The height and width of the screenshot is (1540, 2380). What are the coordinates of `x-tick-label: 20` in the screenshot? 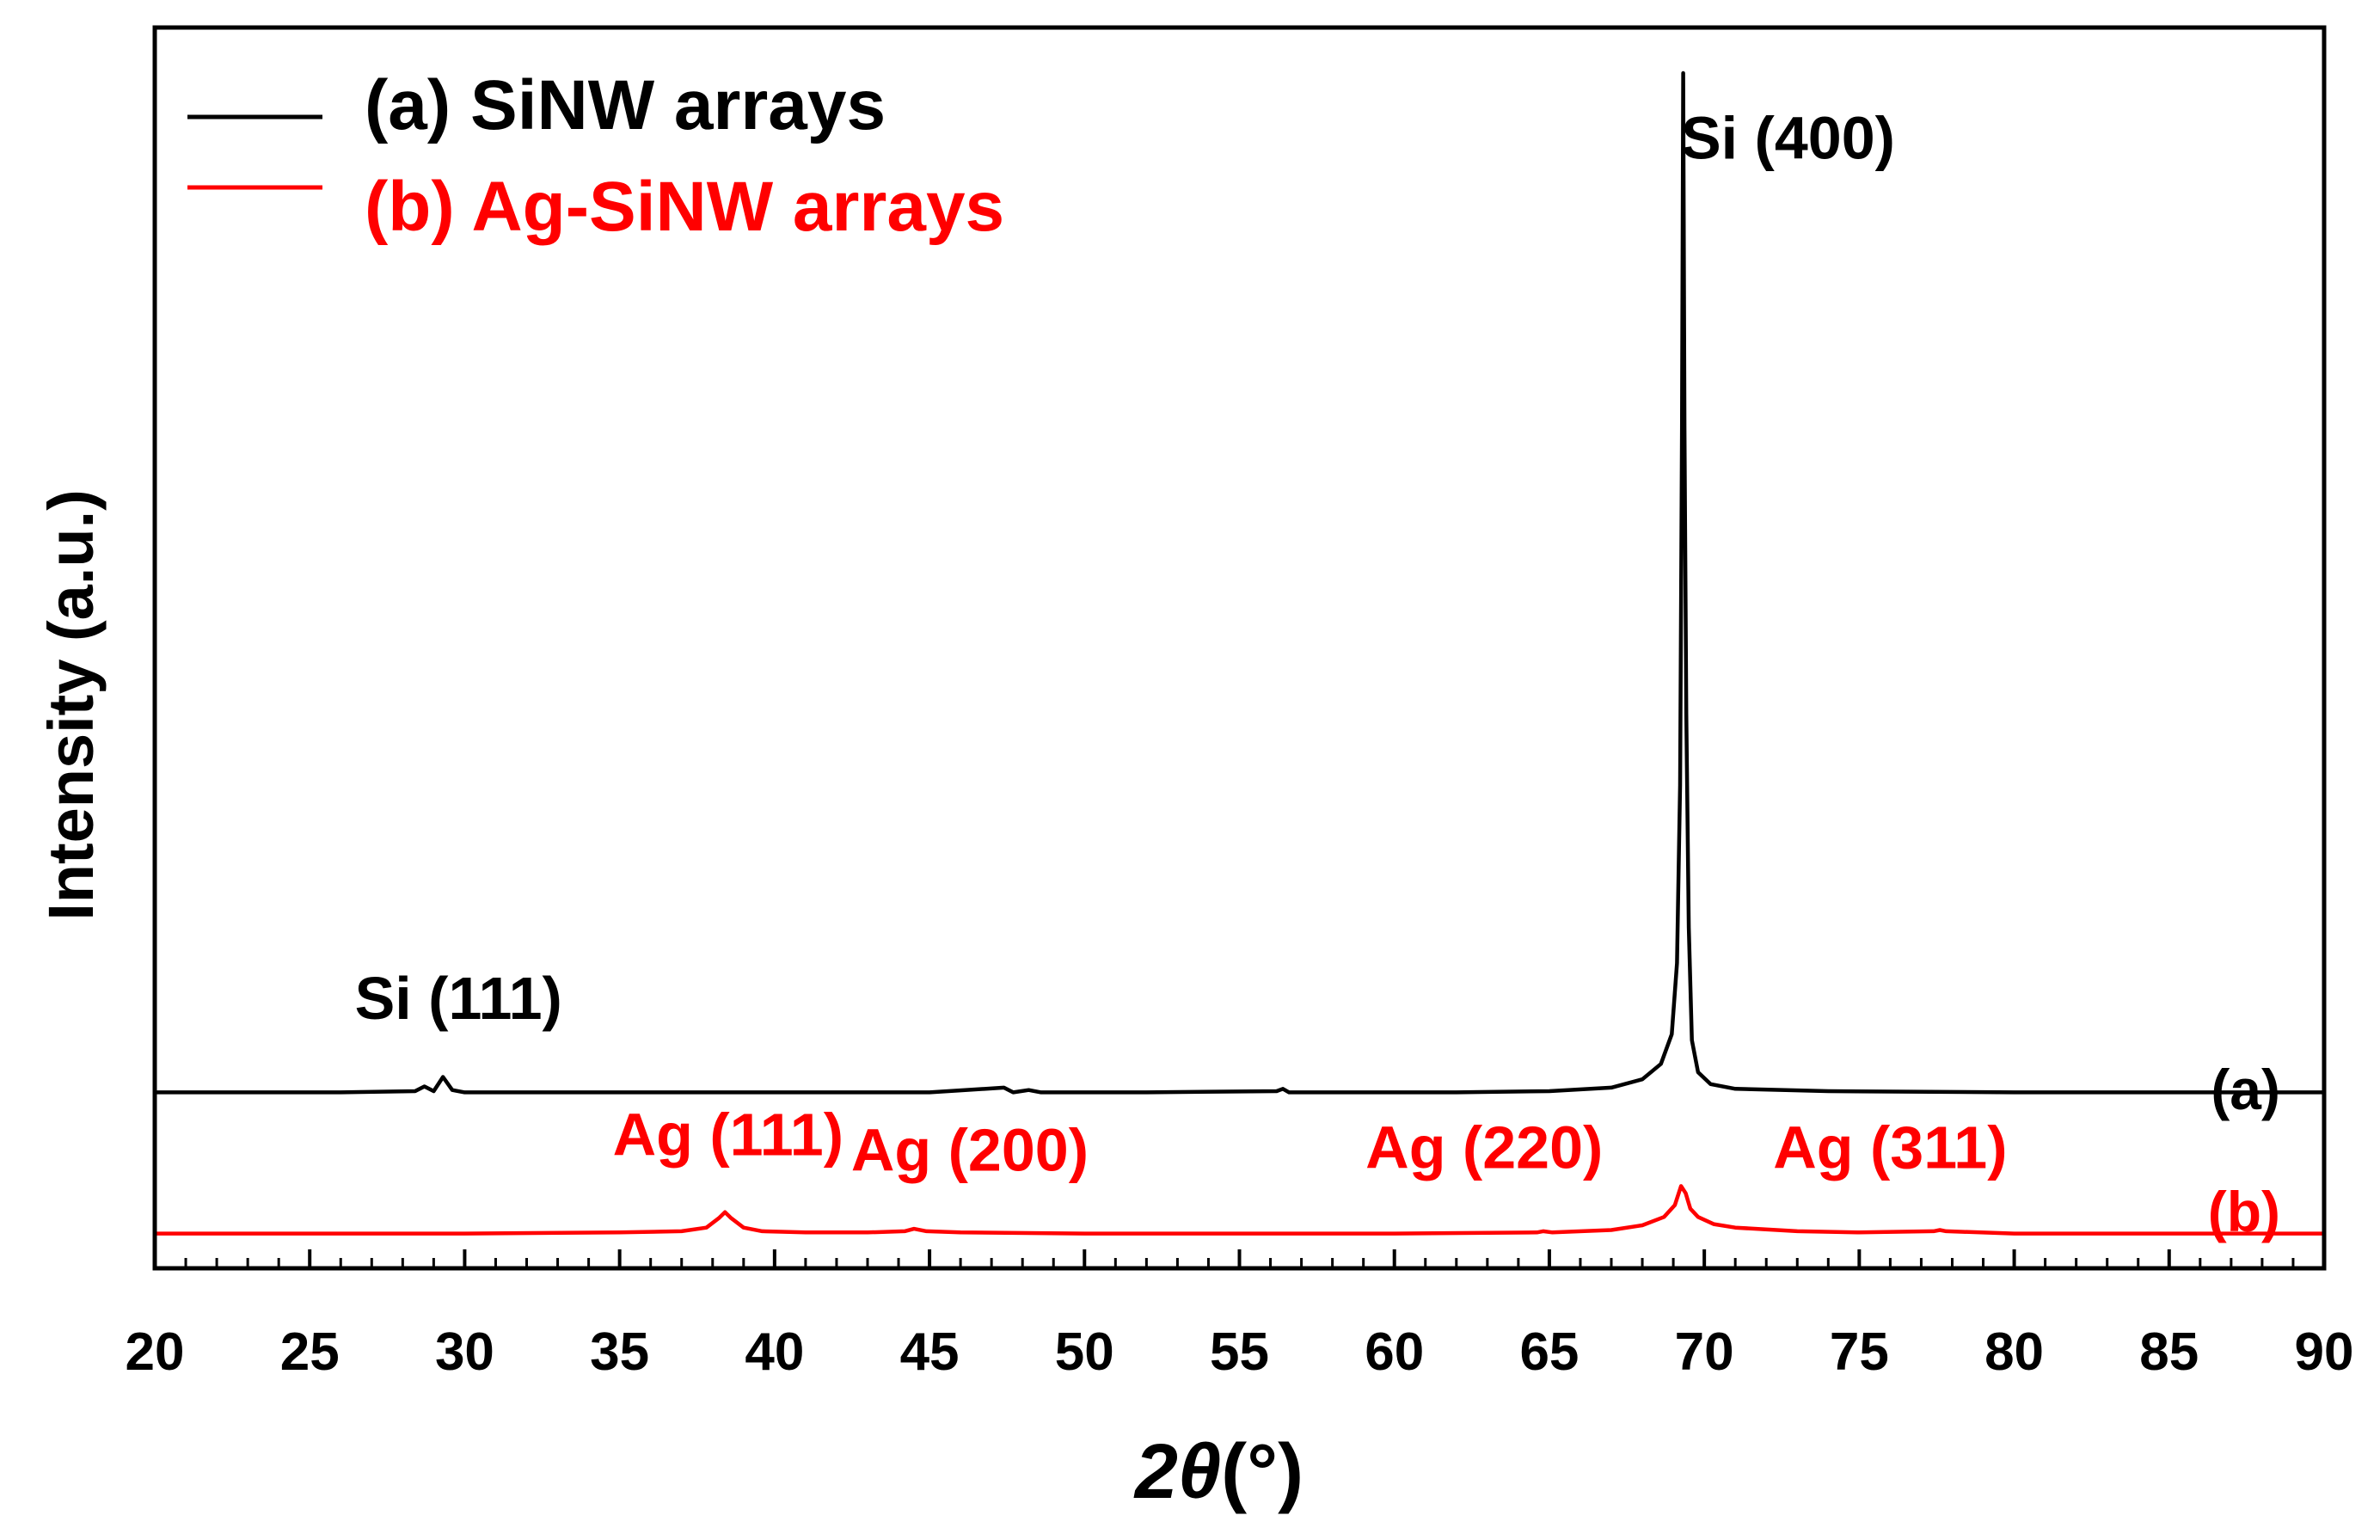 It's located at (156, 1352).